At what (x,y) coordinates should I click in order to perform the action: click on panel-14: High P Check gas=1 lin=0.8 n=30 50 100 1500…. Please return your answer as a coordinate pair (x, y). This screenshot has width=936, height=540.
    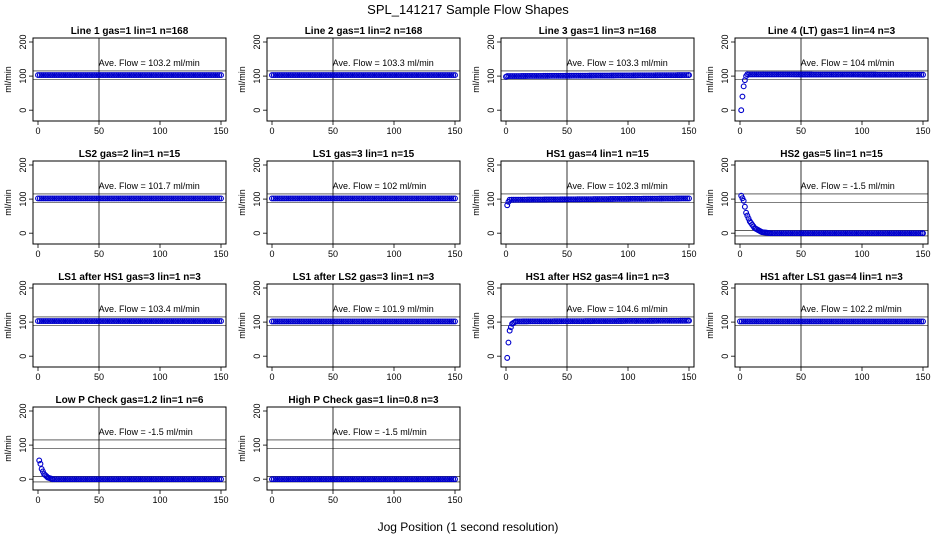
    Looking at the image, I should click on (350, 450).